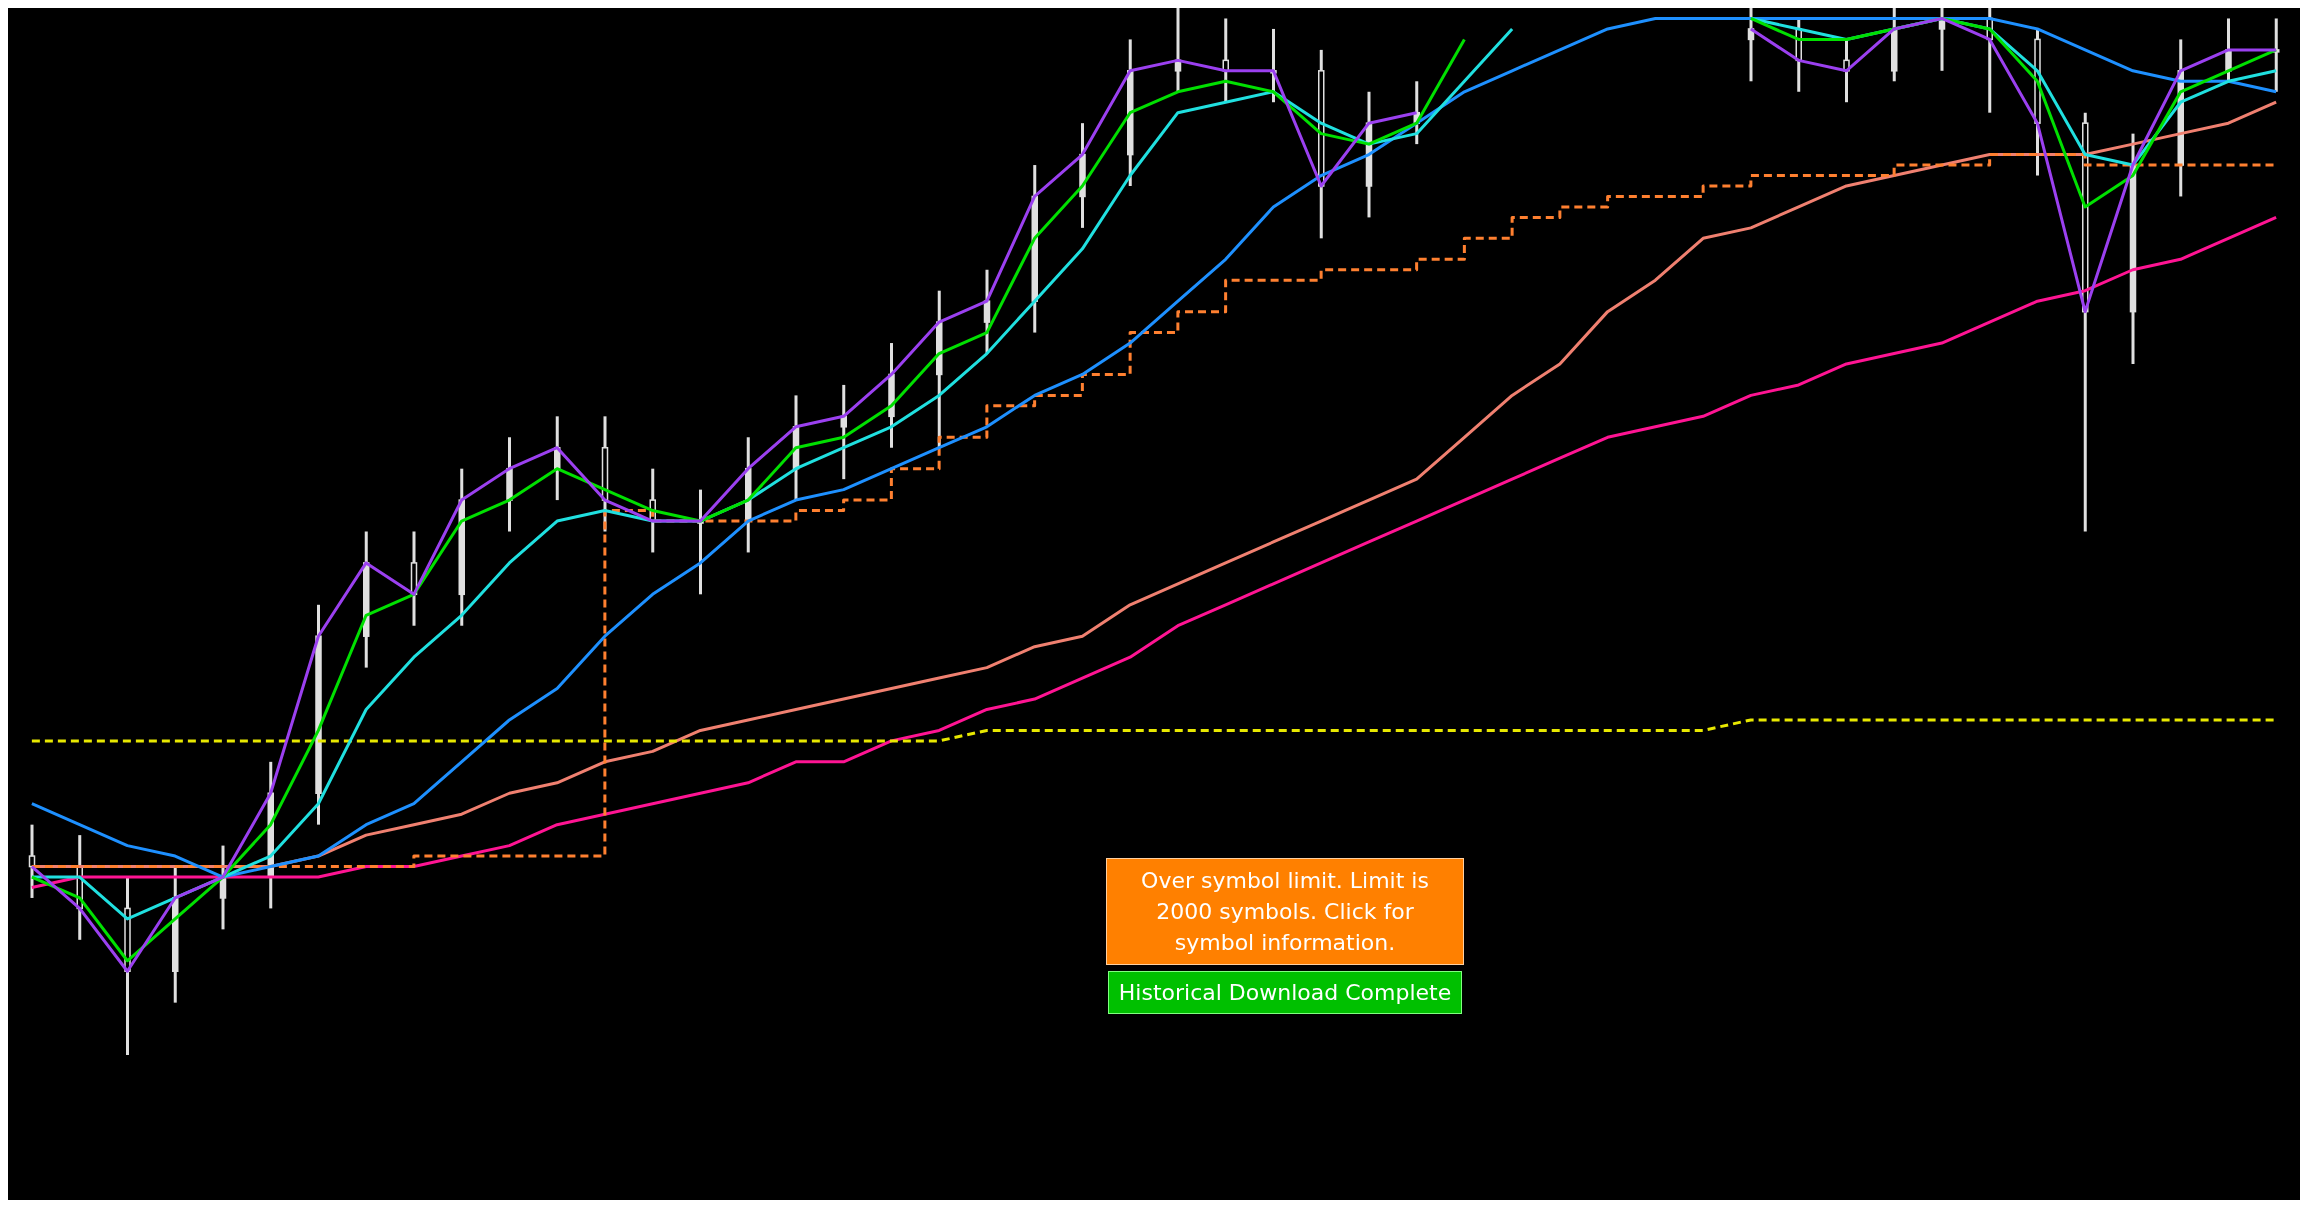 Image resolution: width=2308 pixels, height=1208 pixels. What do you see at coordinates (1285, 992) in the screenshot?
I see `annotation: Historical Download Complete` at bounding box center [1285, 992].